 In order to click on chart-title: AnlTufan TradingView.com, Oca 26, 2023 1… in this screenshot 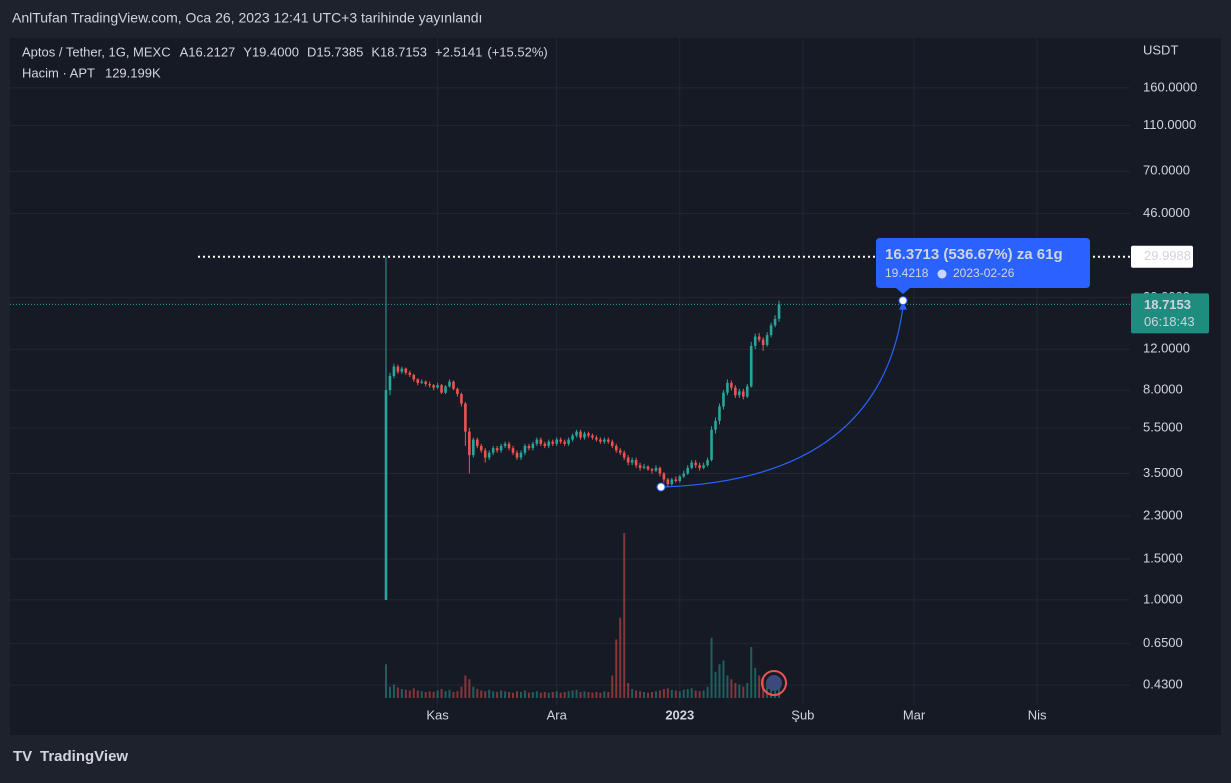, I will do `click(247, 18)`.